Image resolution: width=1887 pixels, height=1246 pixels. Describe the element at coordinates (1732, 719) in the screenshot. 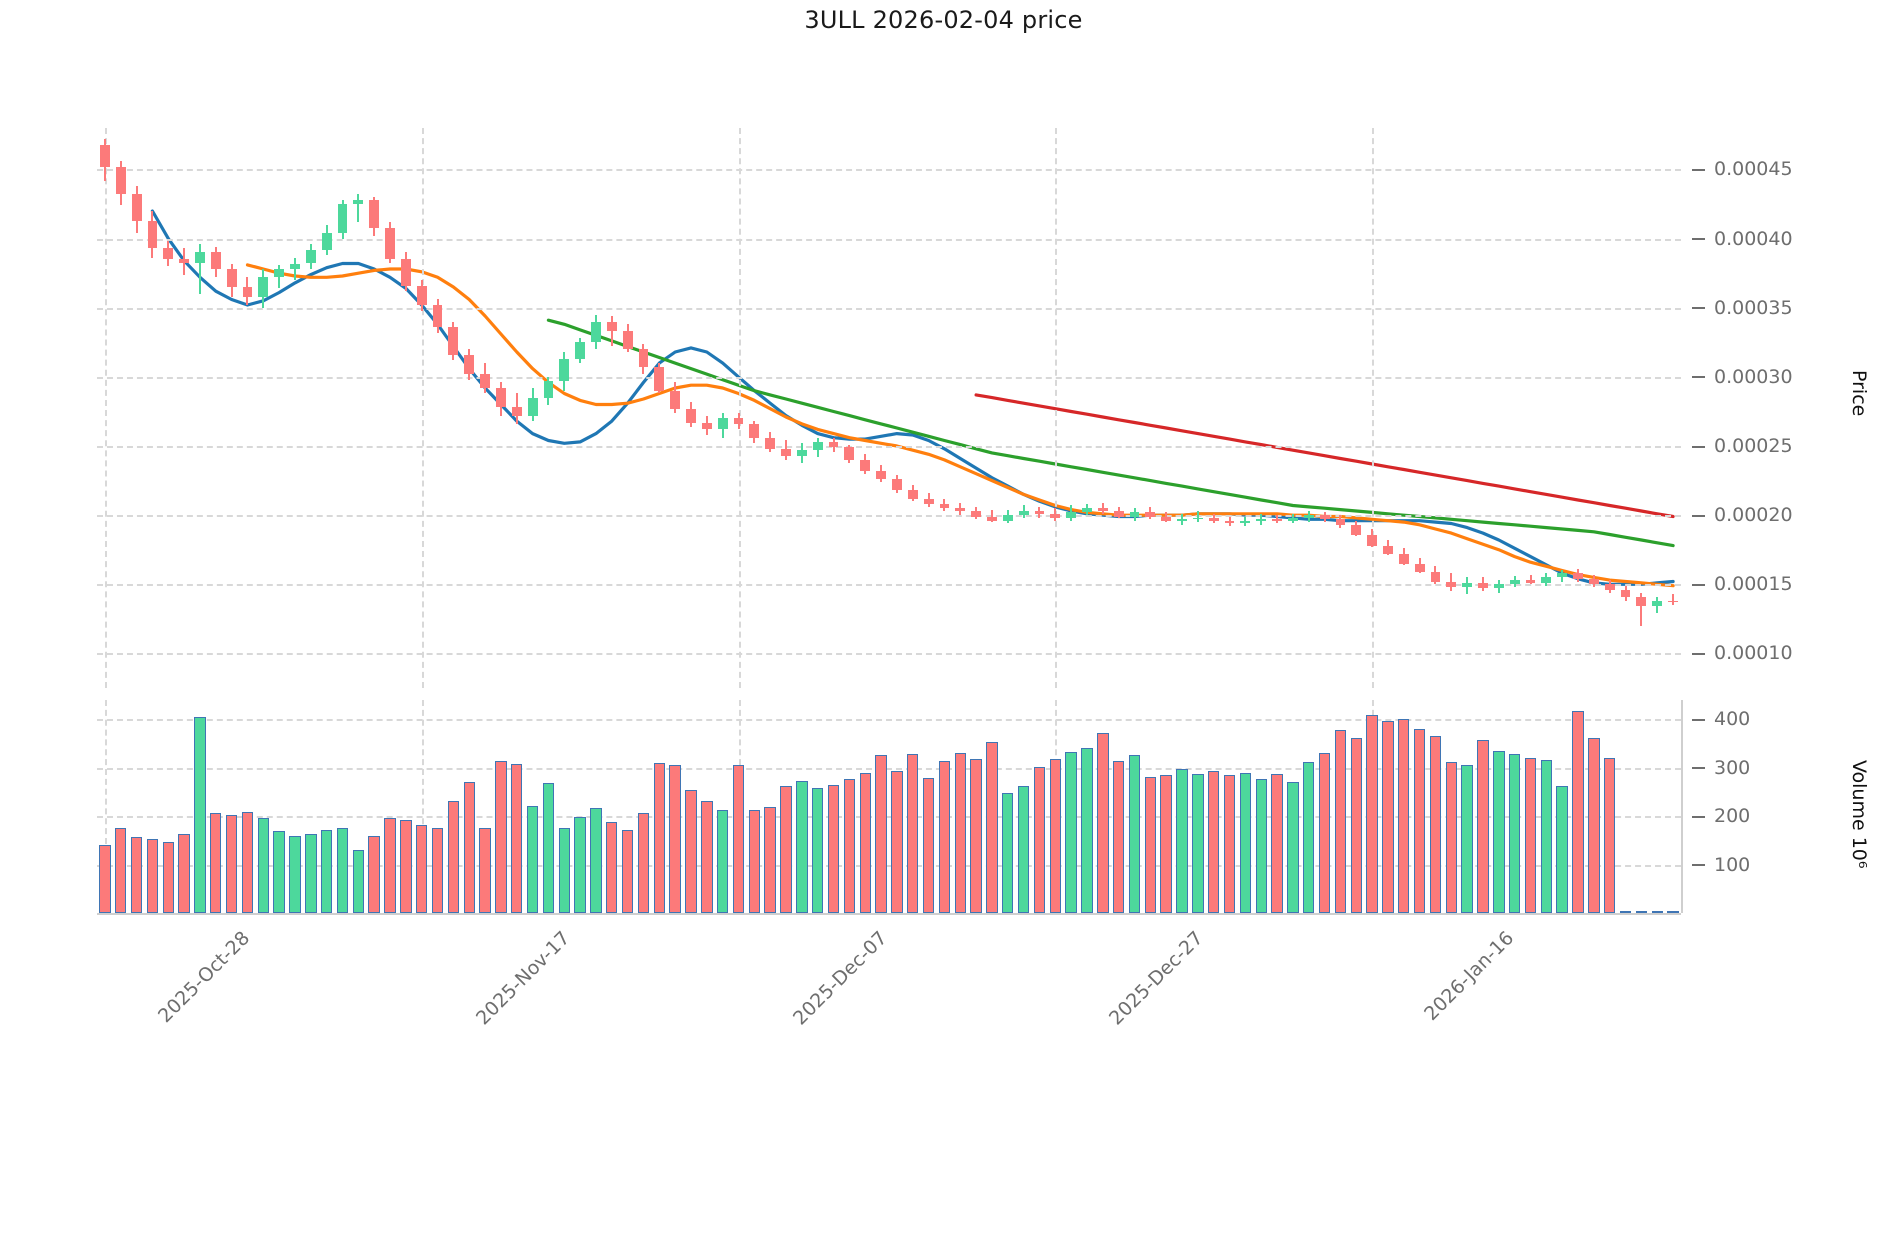

I see `volume-axis-tick-label: 400` at that location.